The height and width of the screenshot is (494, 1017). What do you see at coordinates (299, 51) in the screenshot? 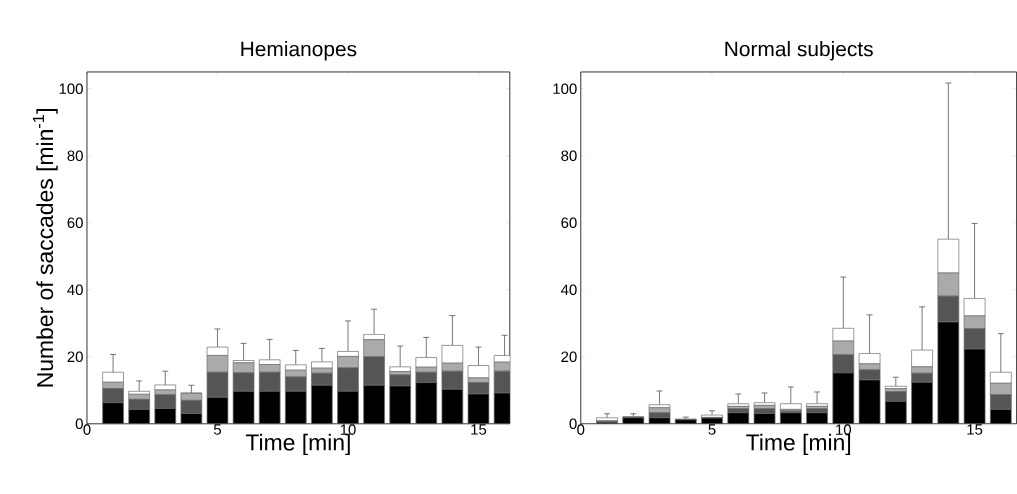
I see `chart-title: Hemianopes` at bounding box center [299, 51].